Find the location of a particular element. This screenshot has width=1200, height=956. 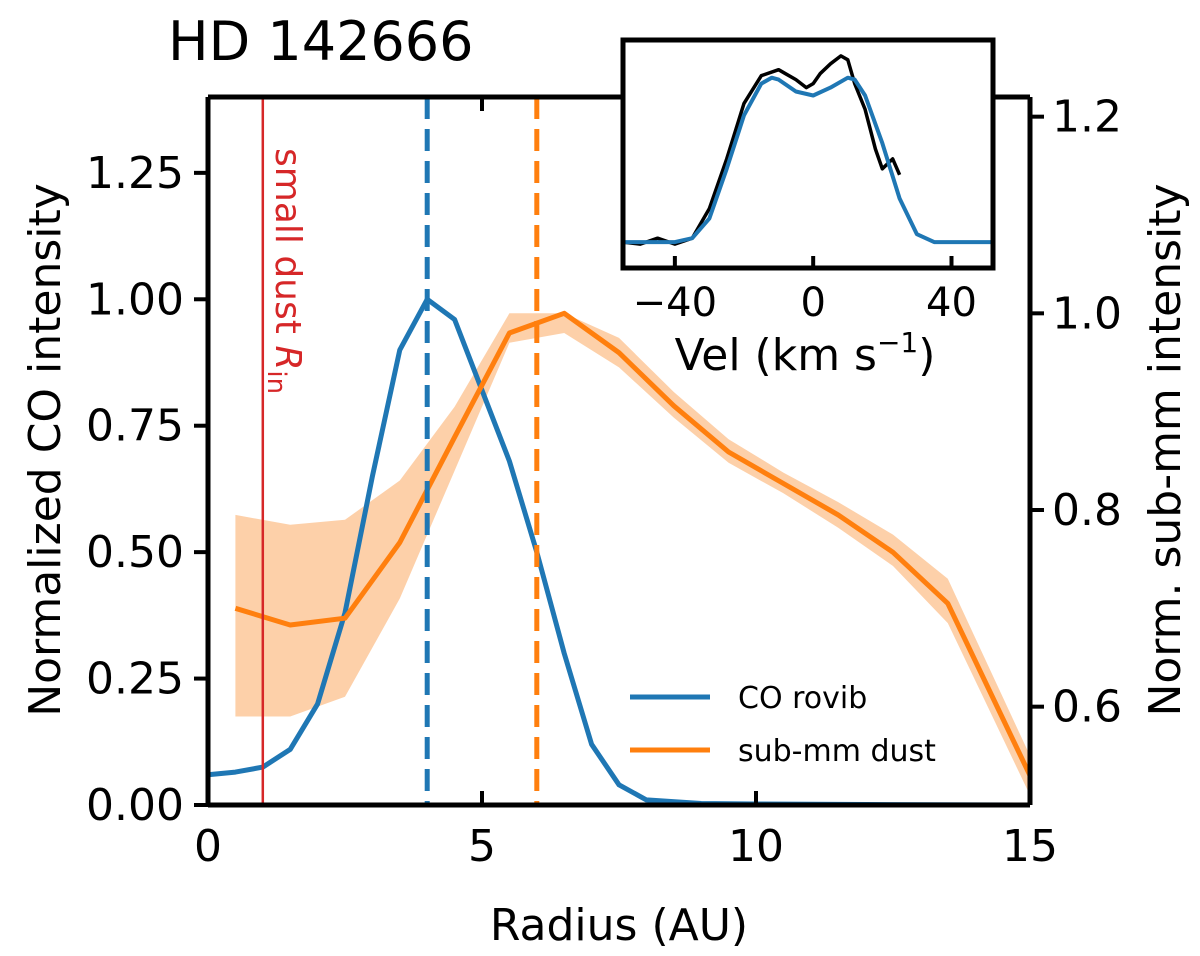

y-axis-label: Normalized CO intensity is located at coordinates (45, 450).